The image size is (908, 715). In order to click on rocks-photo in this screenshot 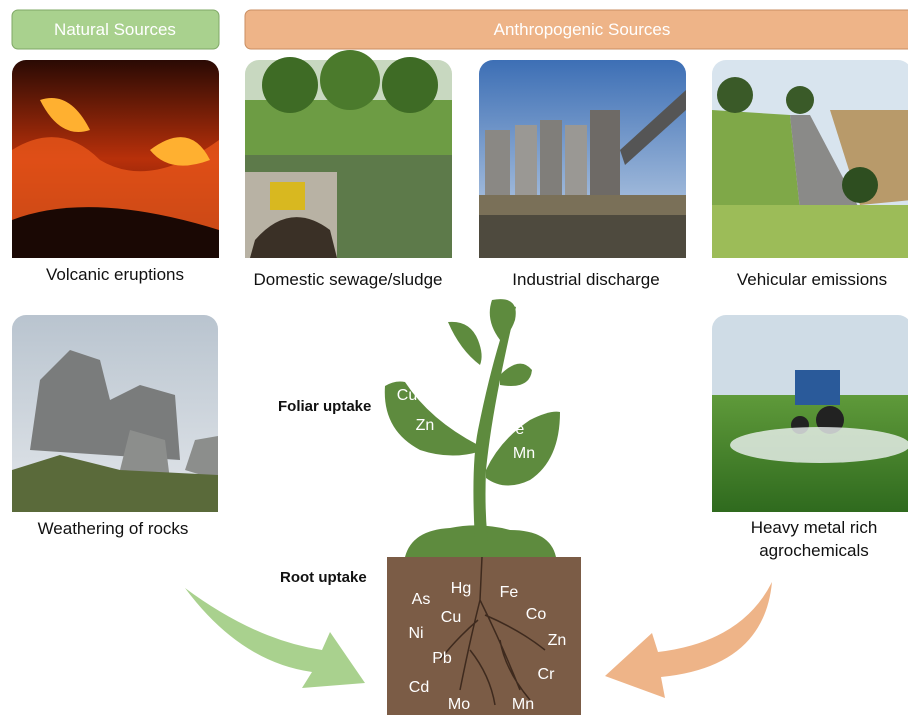, I will do `click(115, 413)`.